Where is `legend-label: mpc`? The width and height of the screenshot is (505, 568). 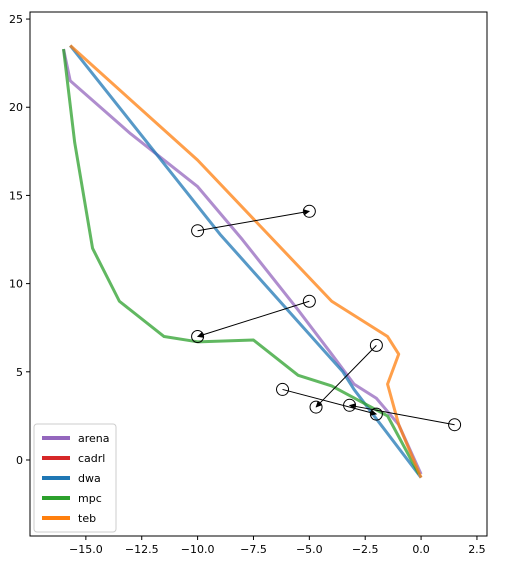
legend-label: mpc is located at coordinates (90, 498).